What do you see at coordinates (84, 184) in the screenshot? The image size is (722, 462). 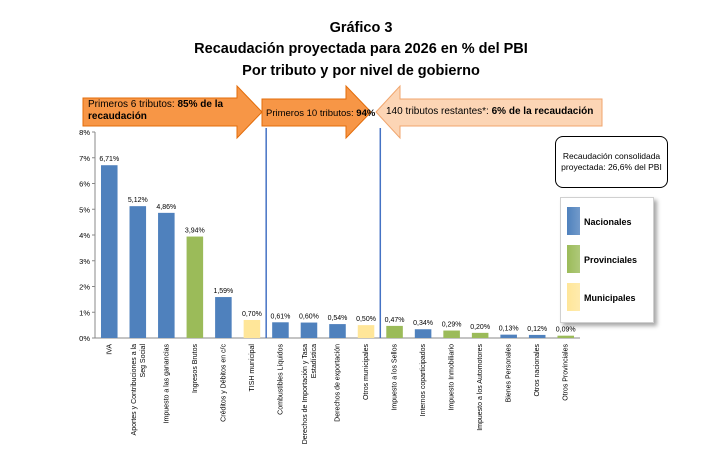 I see `y-tick-label: 6%` at bounding box center [84, 184].